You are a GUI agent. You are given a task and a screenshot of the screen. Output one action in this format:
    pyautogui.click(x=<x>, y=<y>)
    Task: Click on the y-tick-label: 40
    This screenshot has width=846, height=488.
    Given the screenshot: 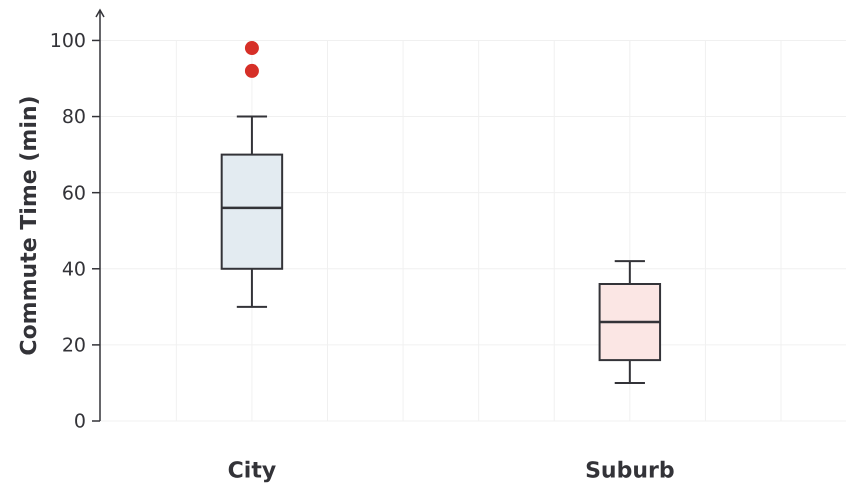 What is the action you would take?
    pyautogui.click(x=74, y=269)
    